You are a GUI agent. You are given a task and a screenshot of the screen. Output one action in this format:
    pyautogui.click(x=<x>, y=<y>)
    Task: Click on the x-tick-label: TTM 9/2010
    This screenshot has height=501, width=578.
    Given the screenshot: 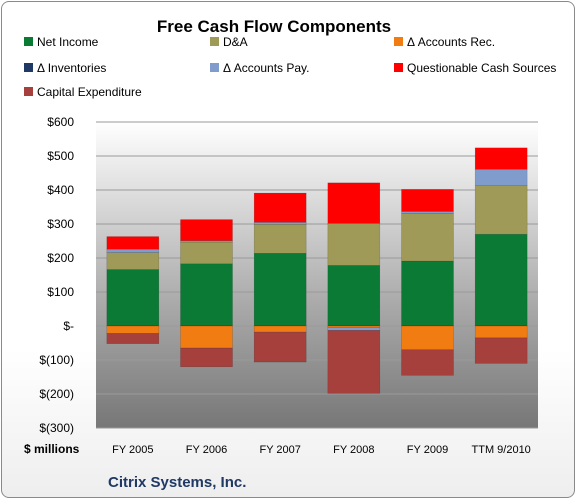 What is the action you would take?
    pyautogui.click(x=501, y=450)
    